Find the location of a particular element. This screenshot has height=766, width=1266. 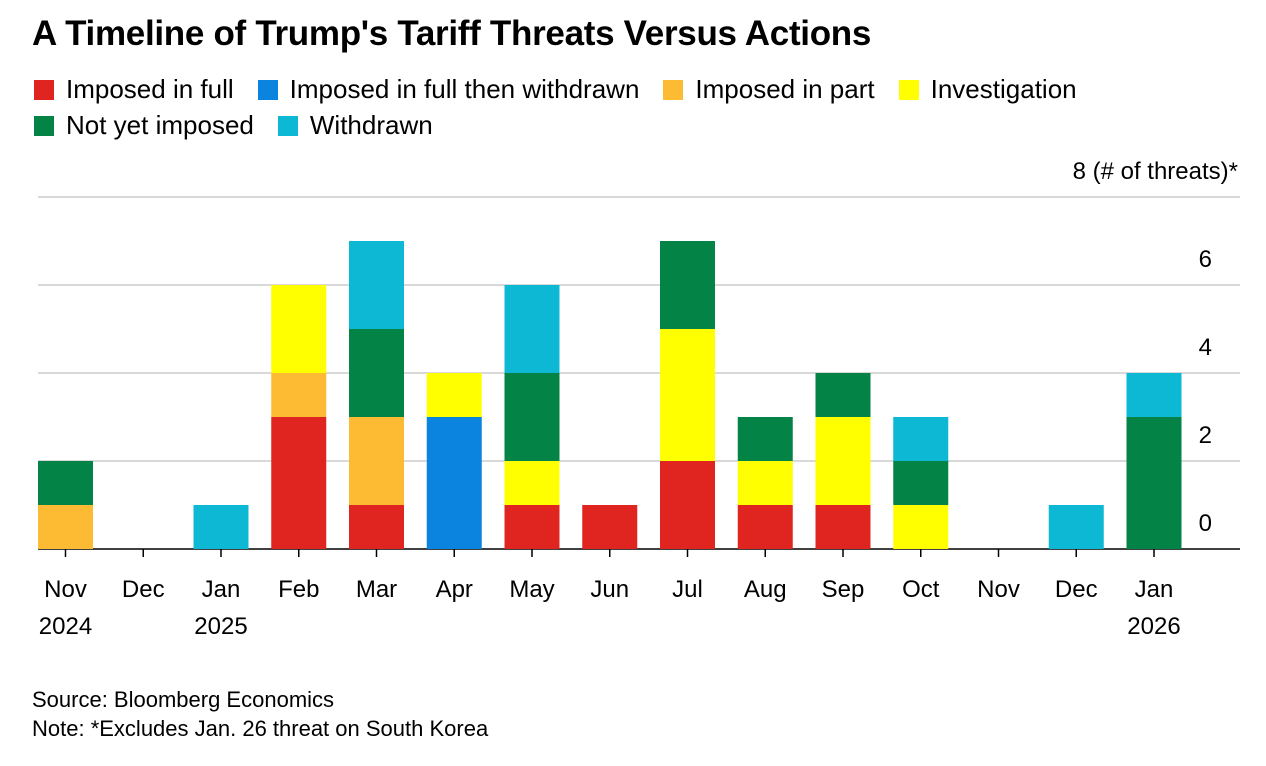

x-tick-label: Oct is located at coordinates (921, 589).